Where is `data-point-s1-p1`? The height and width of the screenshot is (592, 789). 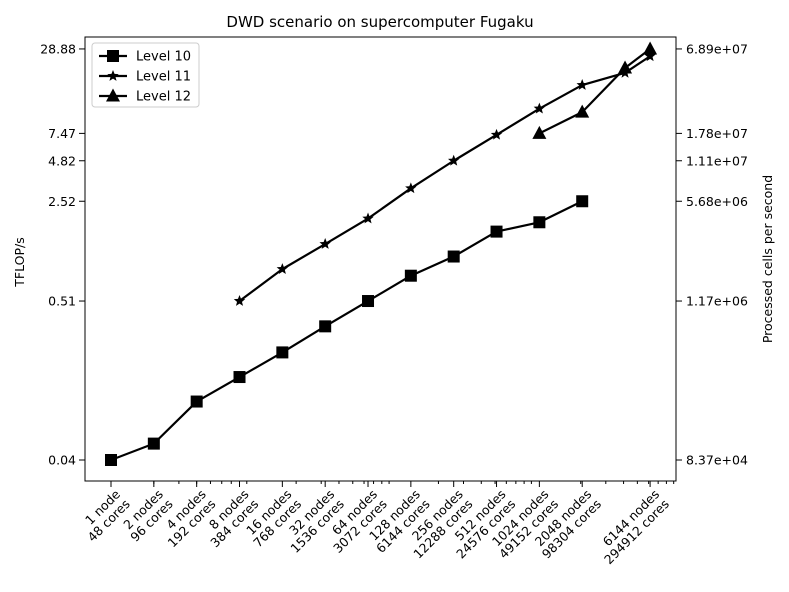 data-point-s1-p1 is located at coordinates (282, 268).